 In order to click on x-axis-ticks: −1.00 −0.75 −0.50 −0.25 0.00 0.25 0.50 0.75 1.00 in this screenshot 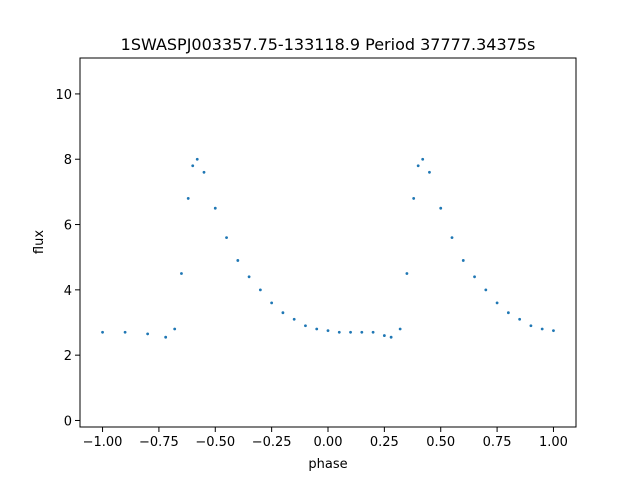, I will do `click(325, 438)`.